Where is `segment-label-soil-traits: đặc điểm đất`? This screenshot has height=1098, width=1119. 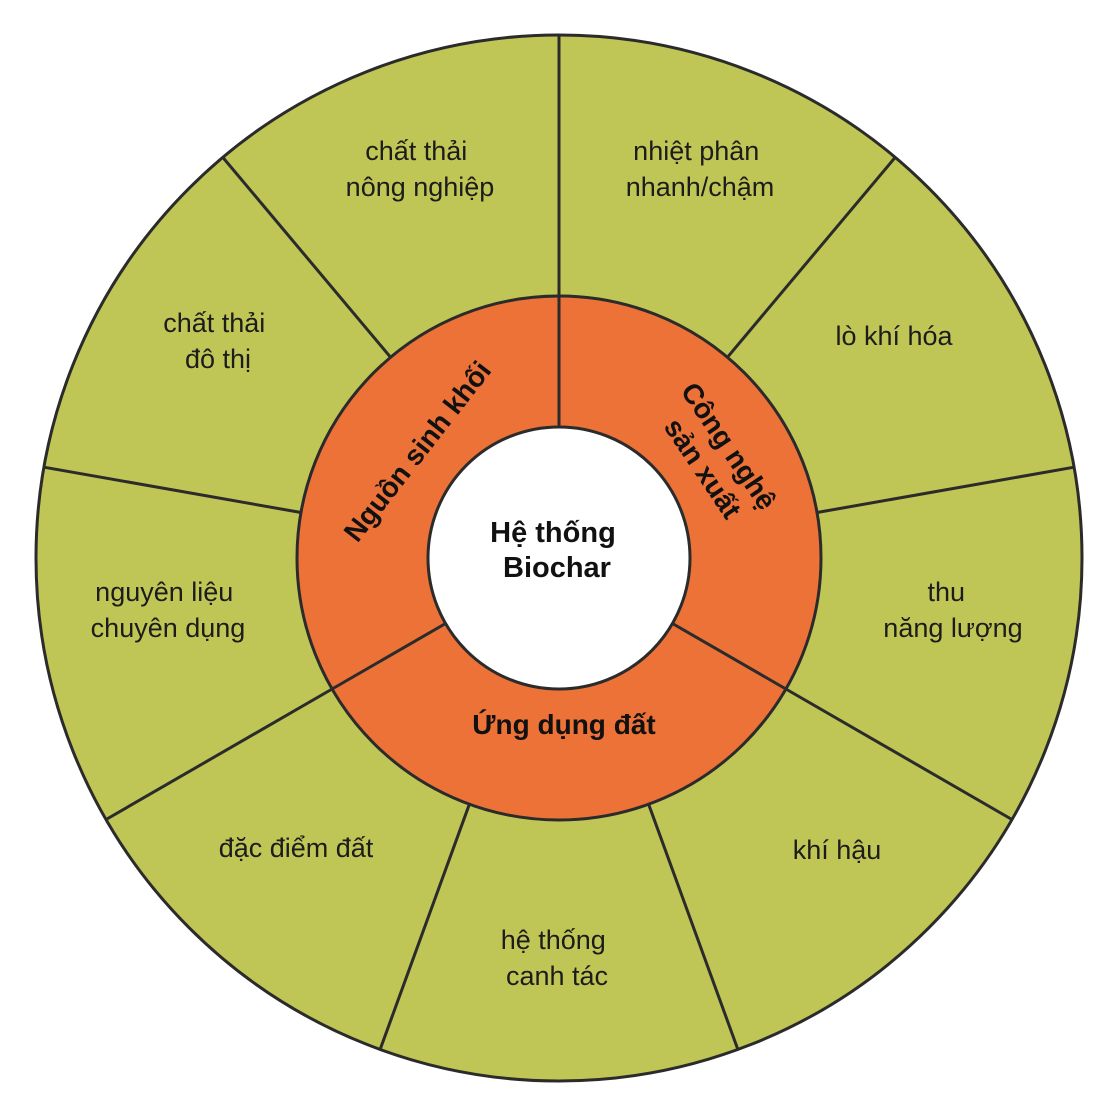
segment-label-soil-traits: đặc điểm đất is located at coordinates (296, 848).